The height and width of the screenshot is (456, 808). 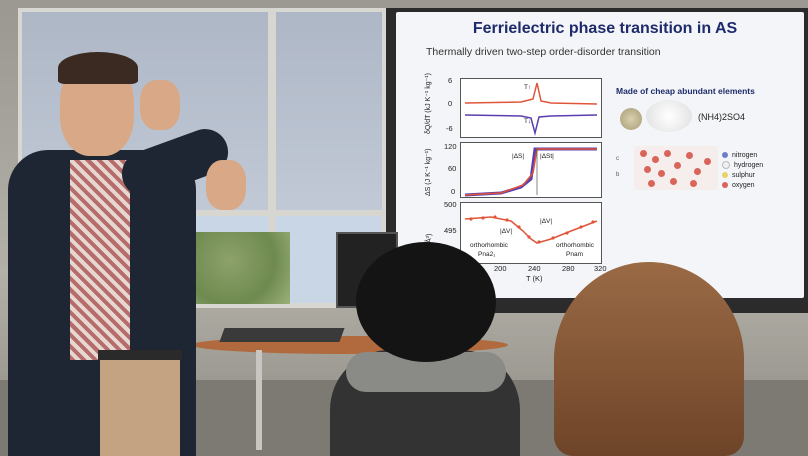 I want to click on window-transom, so click(x=202, y=213).